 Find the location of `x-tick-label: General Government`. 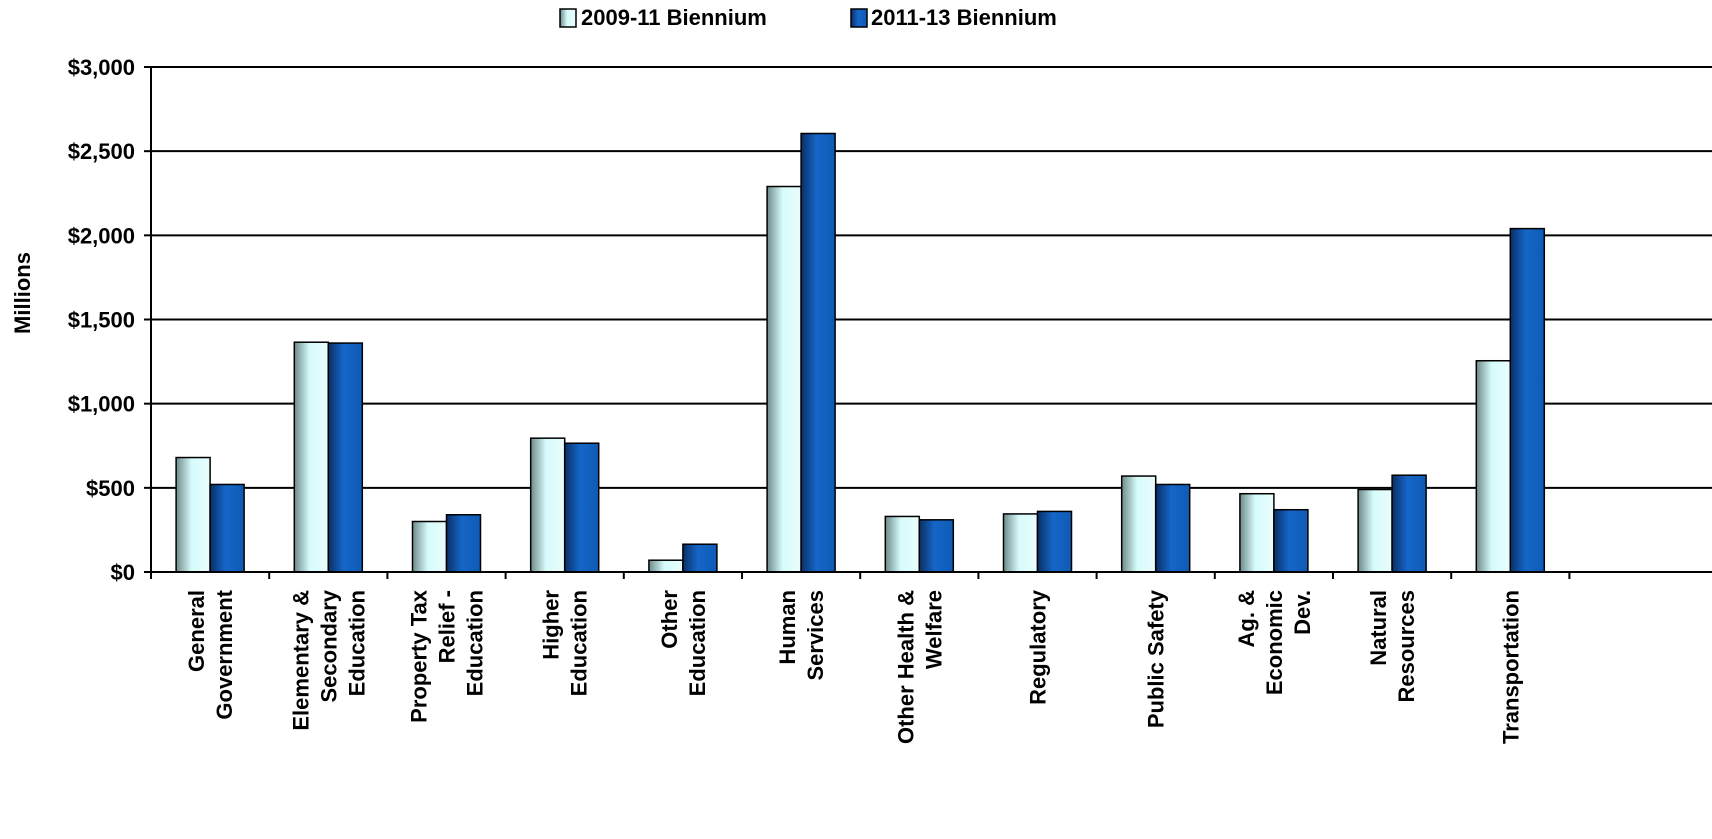

x-tick-label: General Government is located at coordinates (210, 654).